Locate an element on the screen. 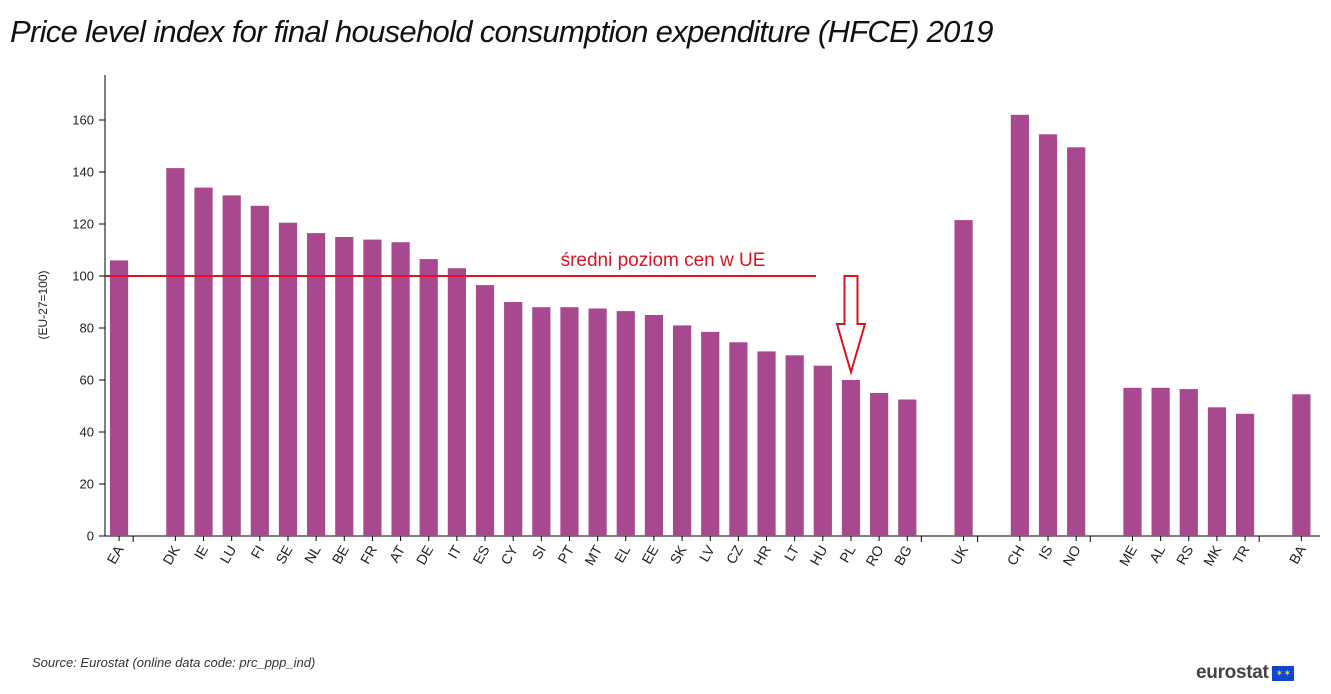 This screenshot has height=694, width=1331. bar-de is located at coordinates (428, 397).